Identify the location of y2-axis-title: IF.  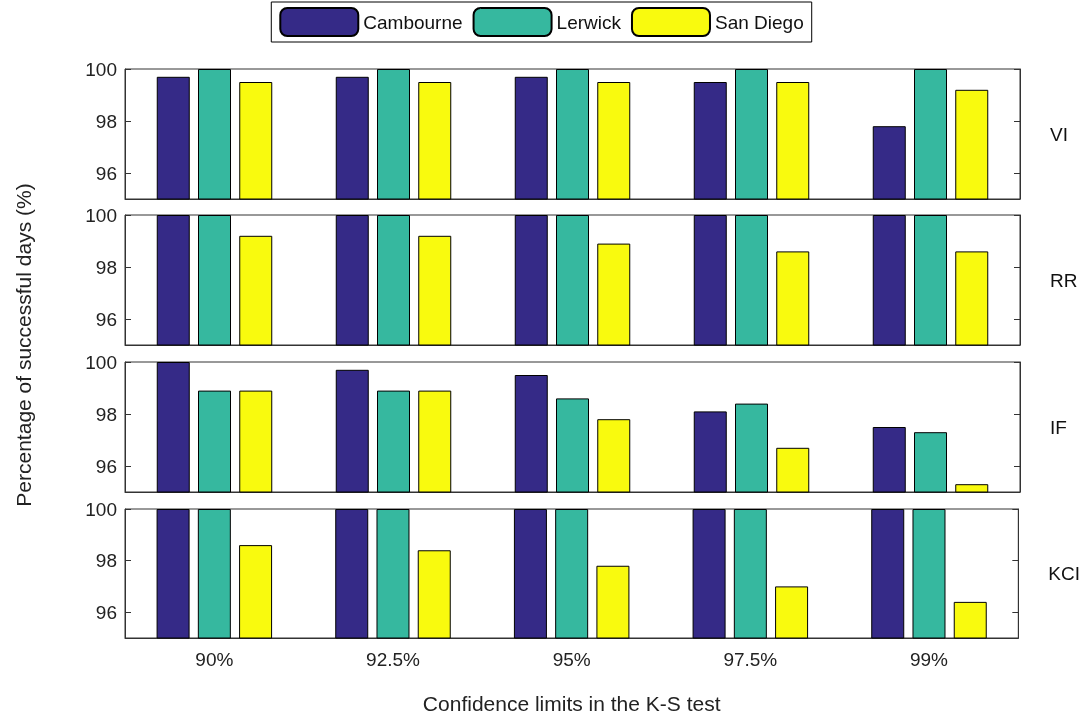
(1058, 427).